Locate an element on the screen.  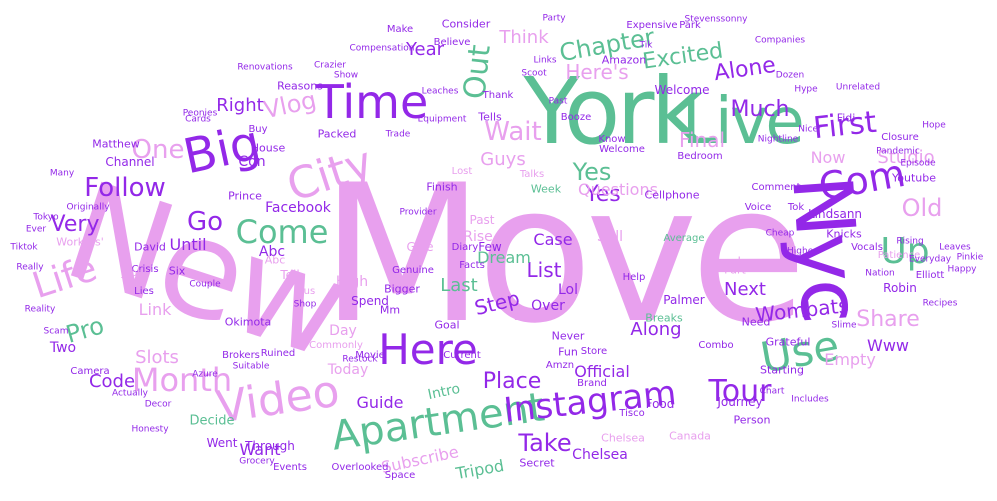
word-links-213: Links is located at coordinates (545, 60).